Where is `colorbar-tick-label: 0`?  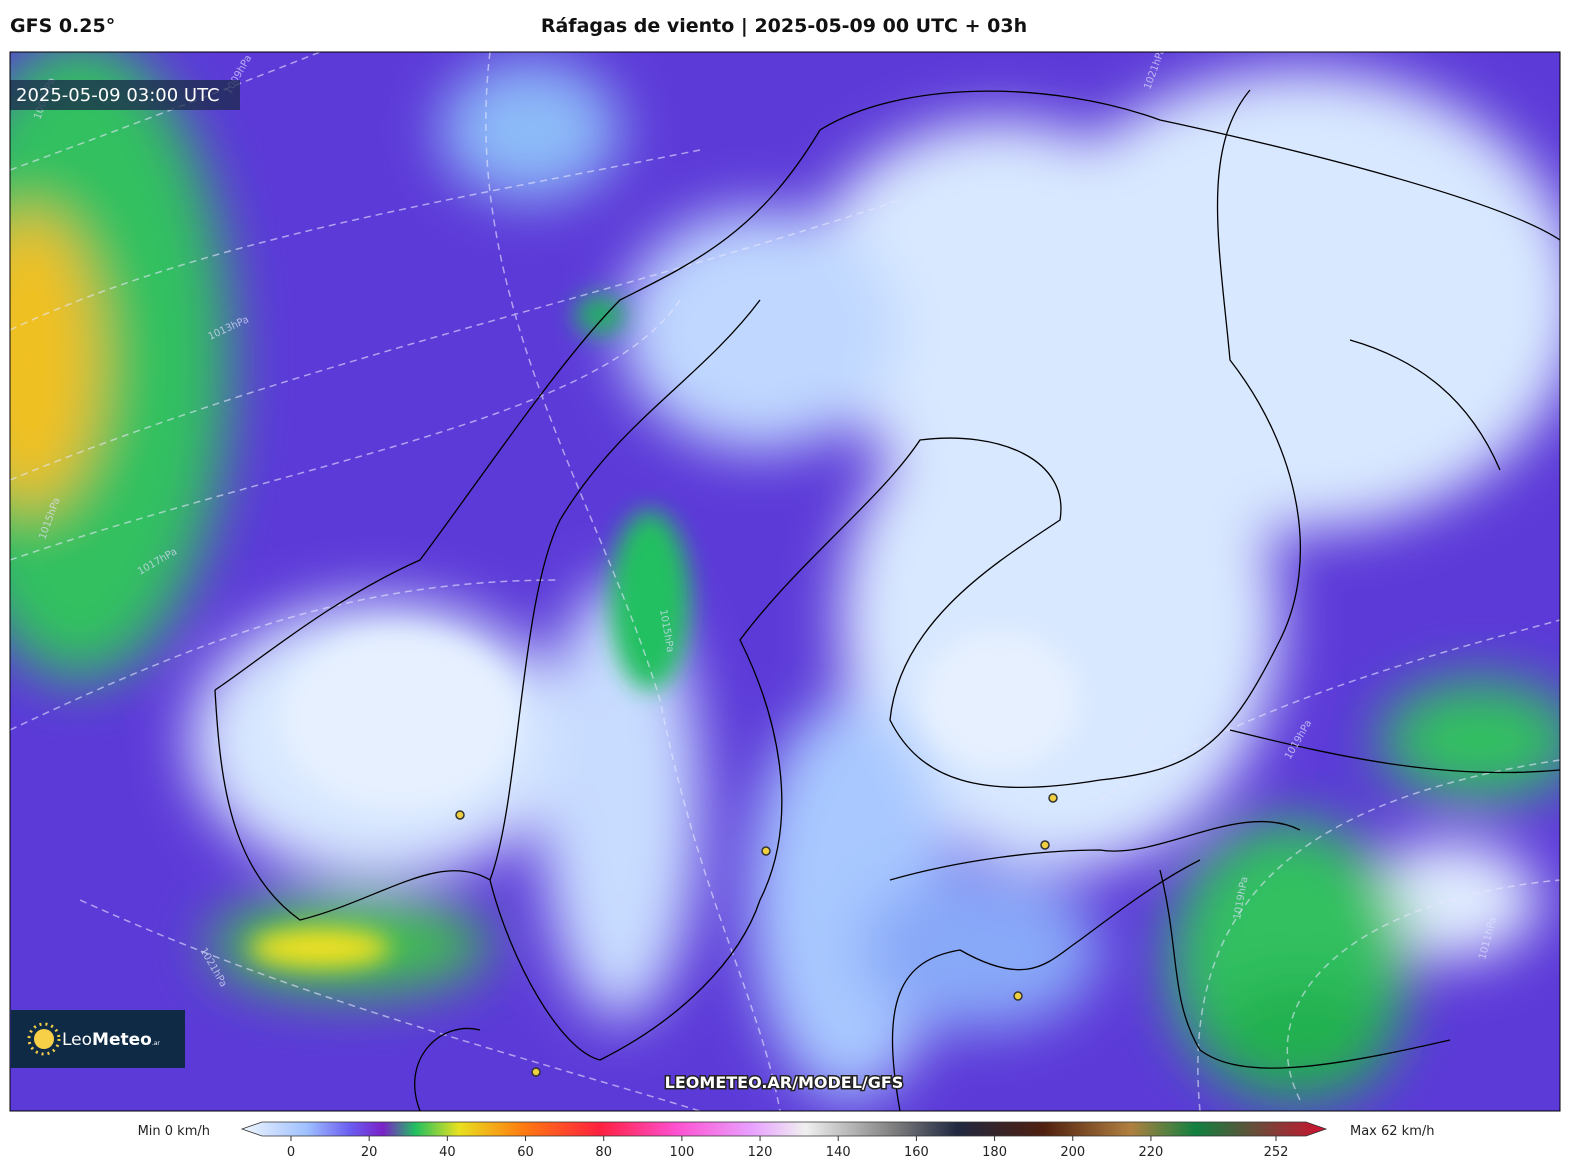 colorbar-tick-label: 0 is located at coordinates (291, 1152).